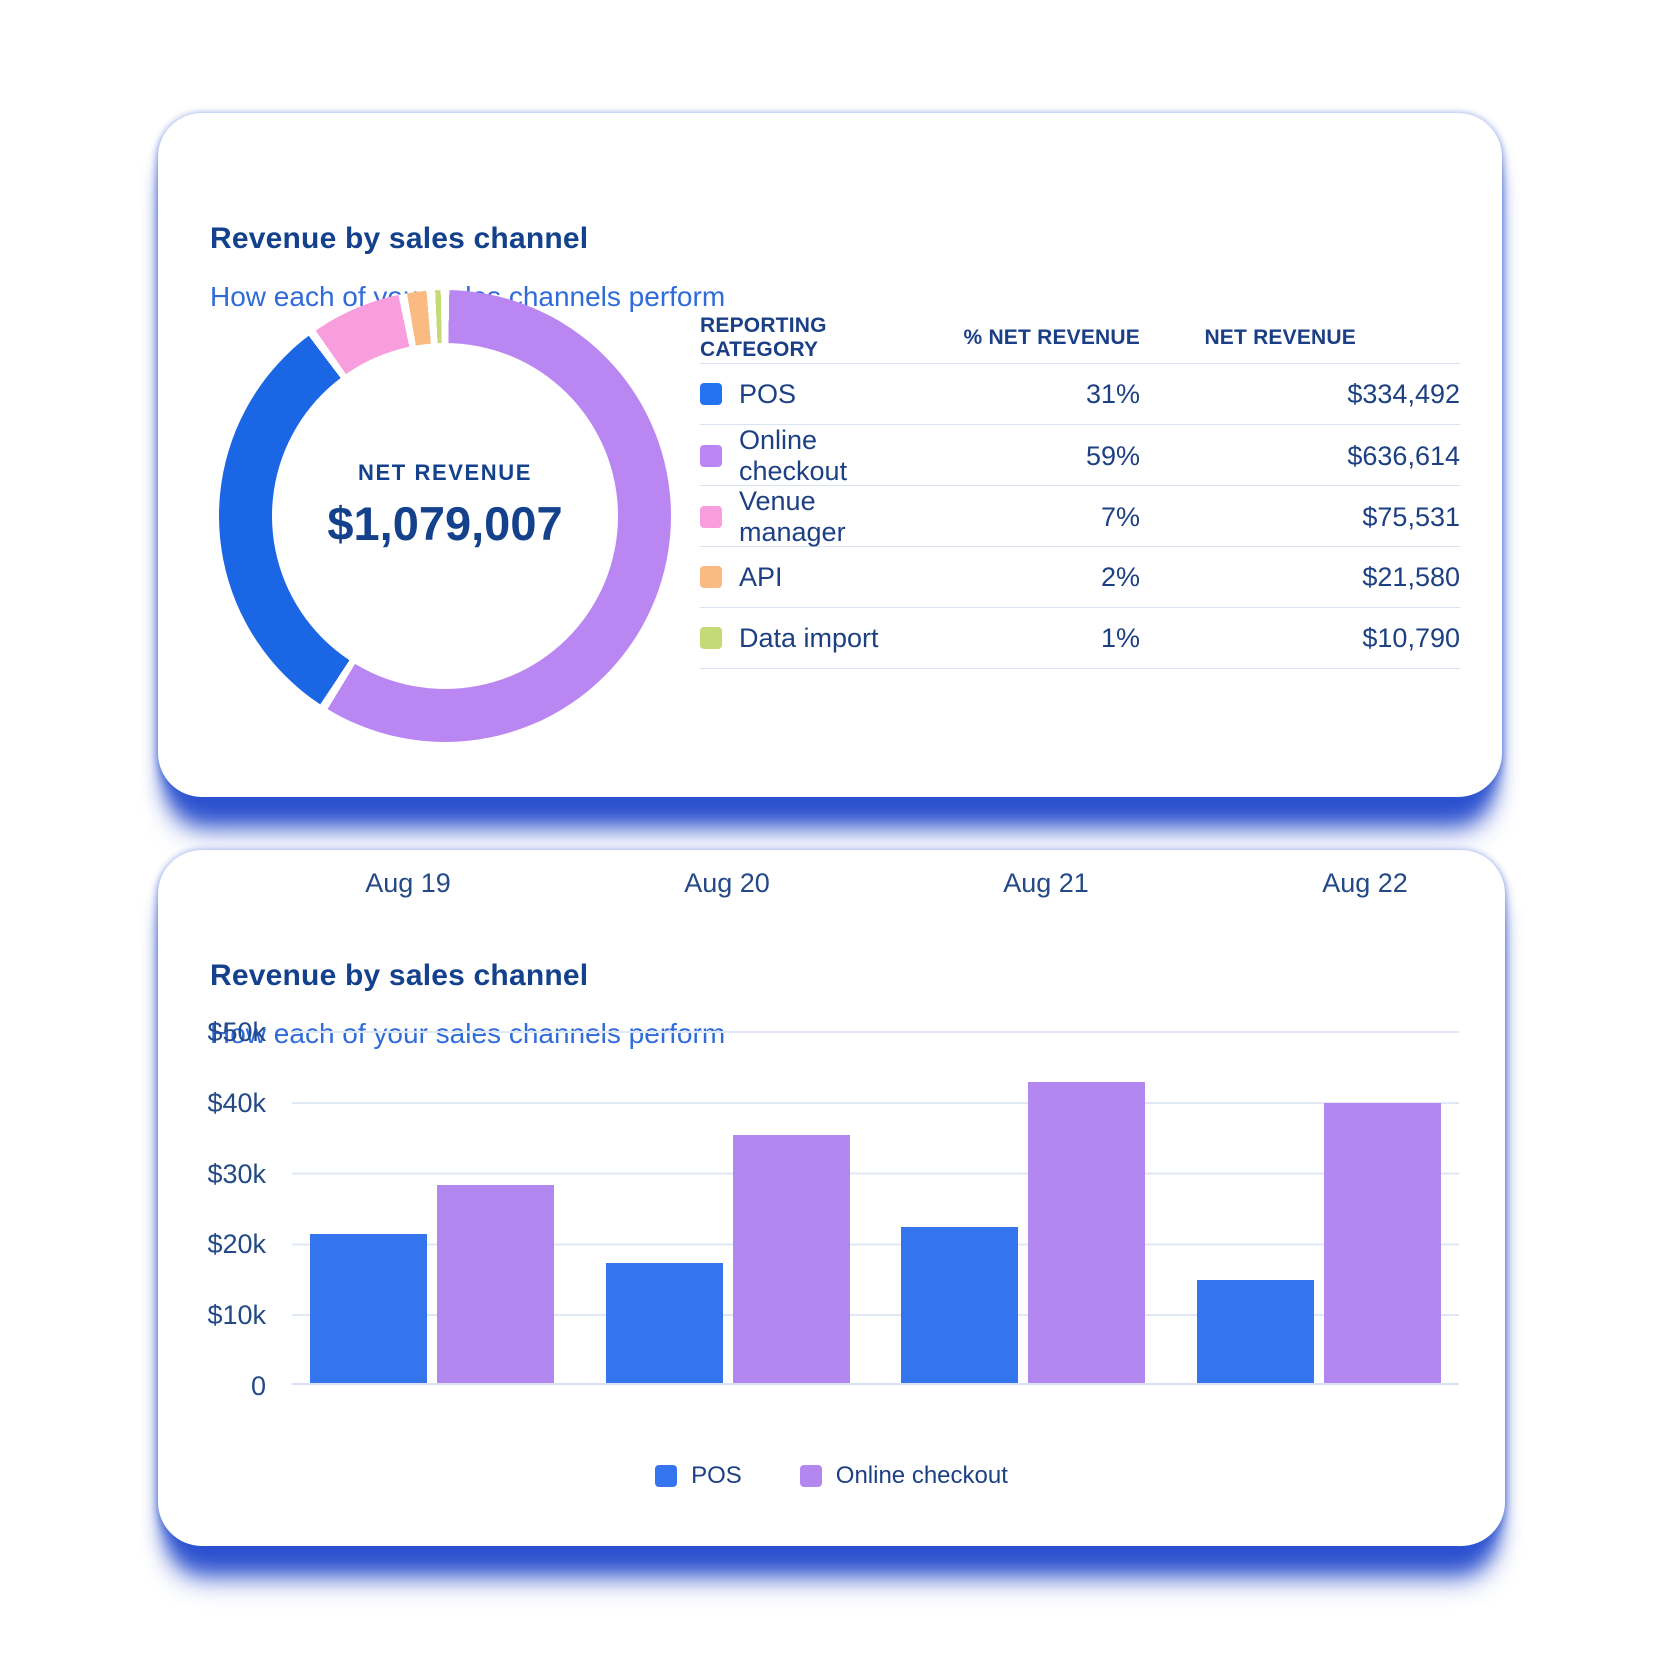 The height and width of the screenshot is (1664, 1664). What do you see at coordinates (1112, 393) in the screenshot?
I see `row-pct: 31%` at bounding box center [1112, 393].